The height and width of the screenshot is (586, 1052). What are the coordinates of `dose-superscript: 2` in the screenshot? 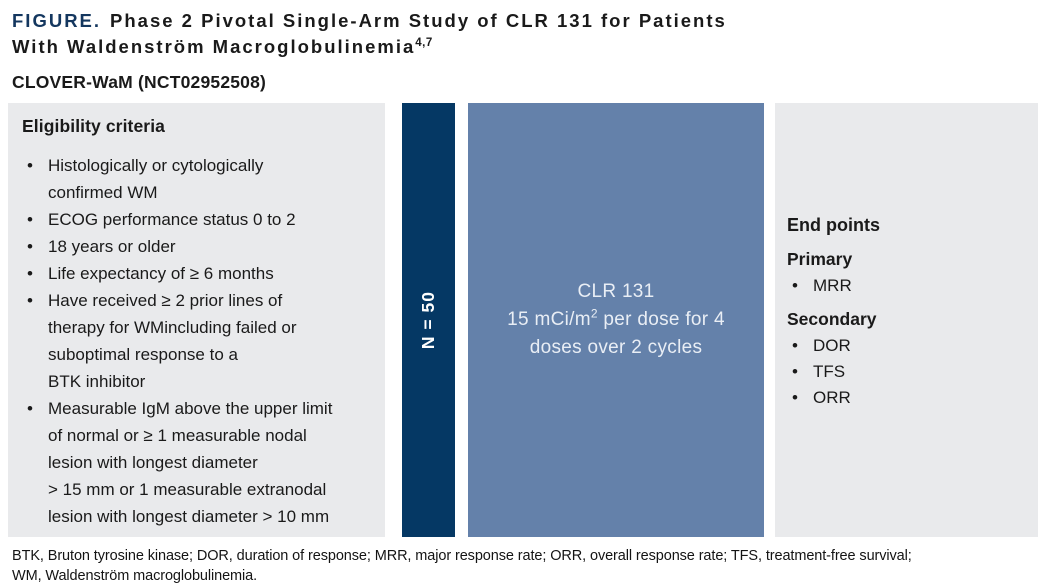 It's located at (594, 313).